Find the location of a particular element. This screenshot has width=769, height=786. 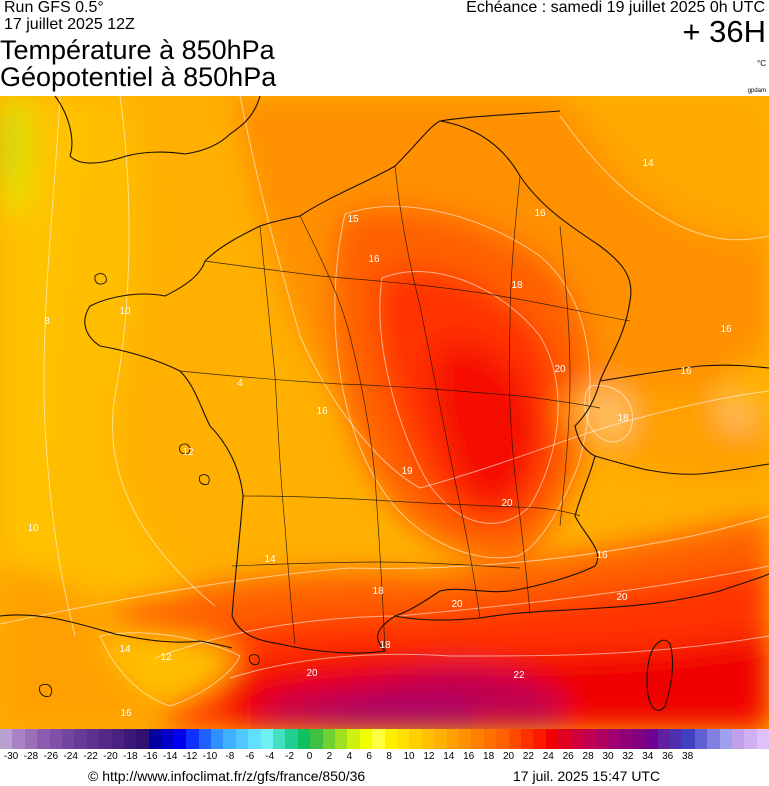

colorbar-tick-label: 14 is located at coordinates (449, 756).